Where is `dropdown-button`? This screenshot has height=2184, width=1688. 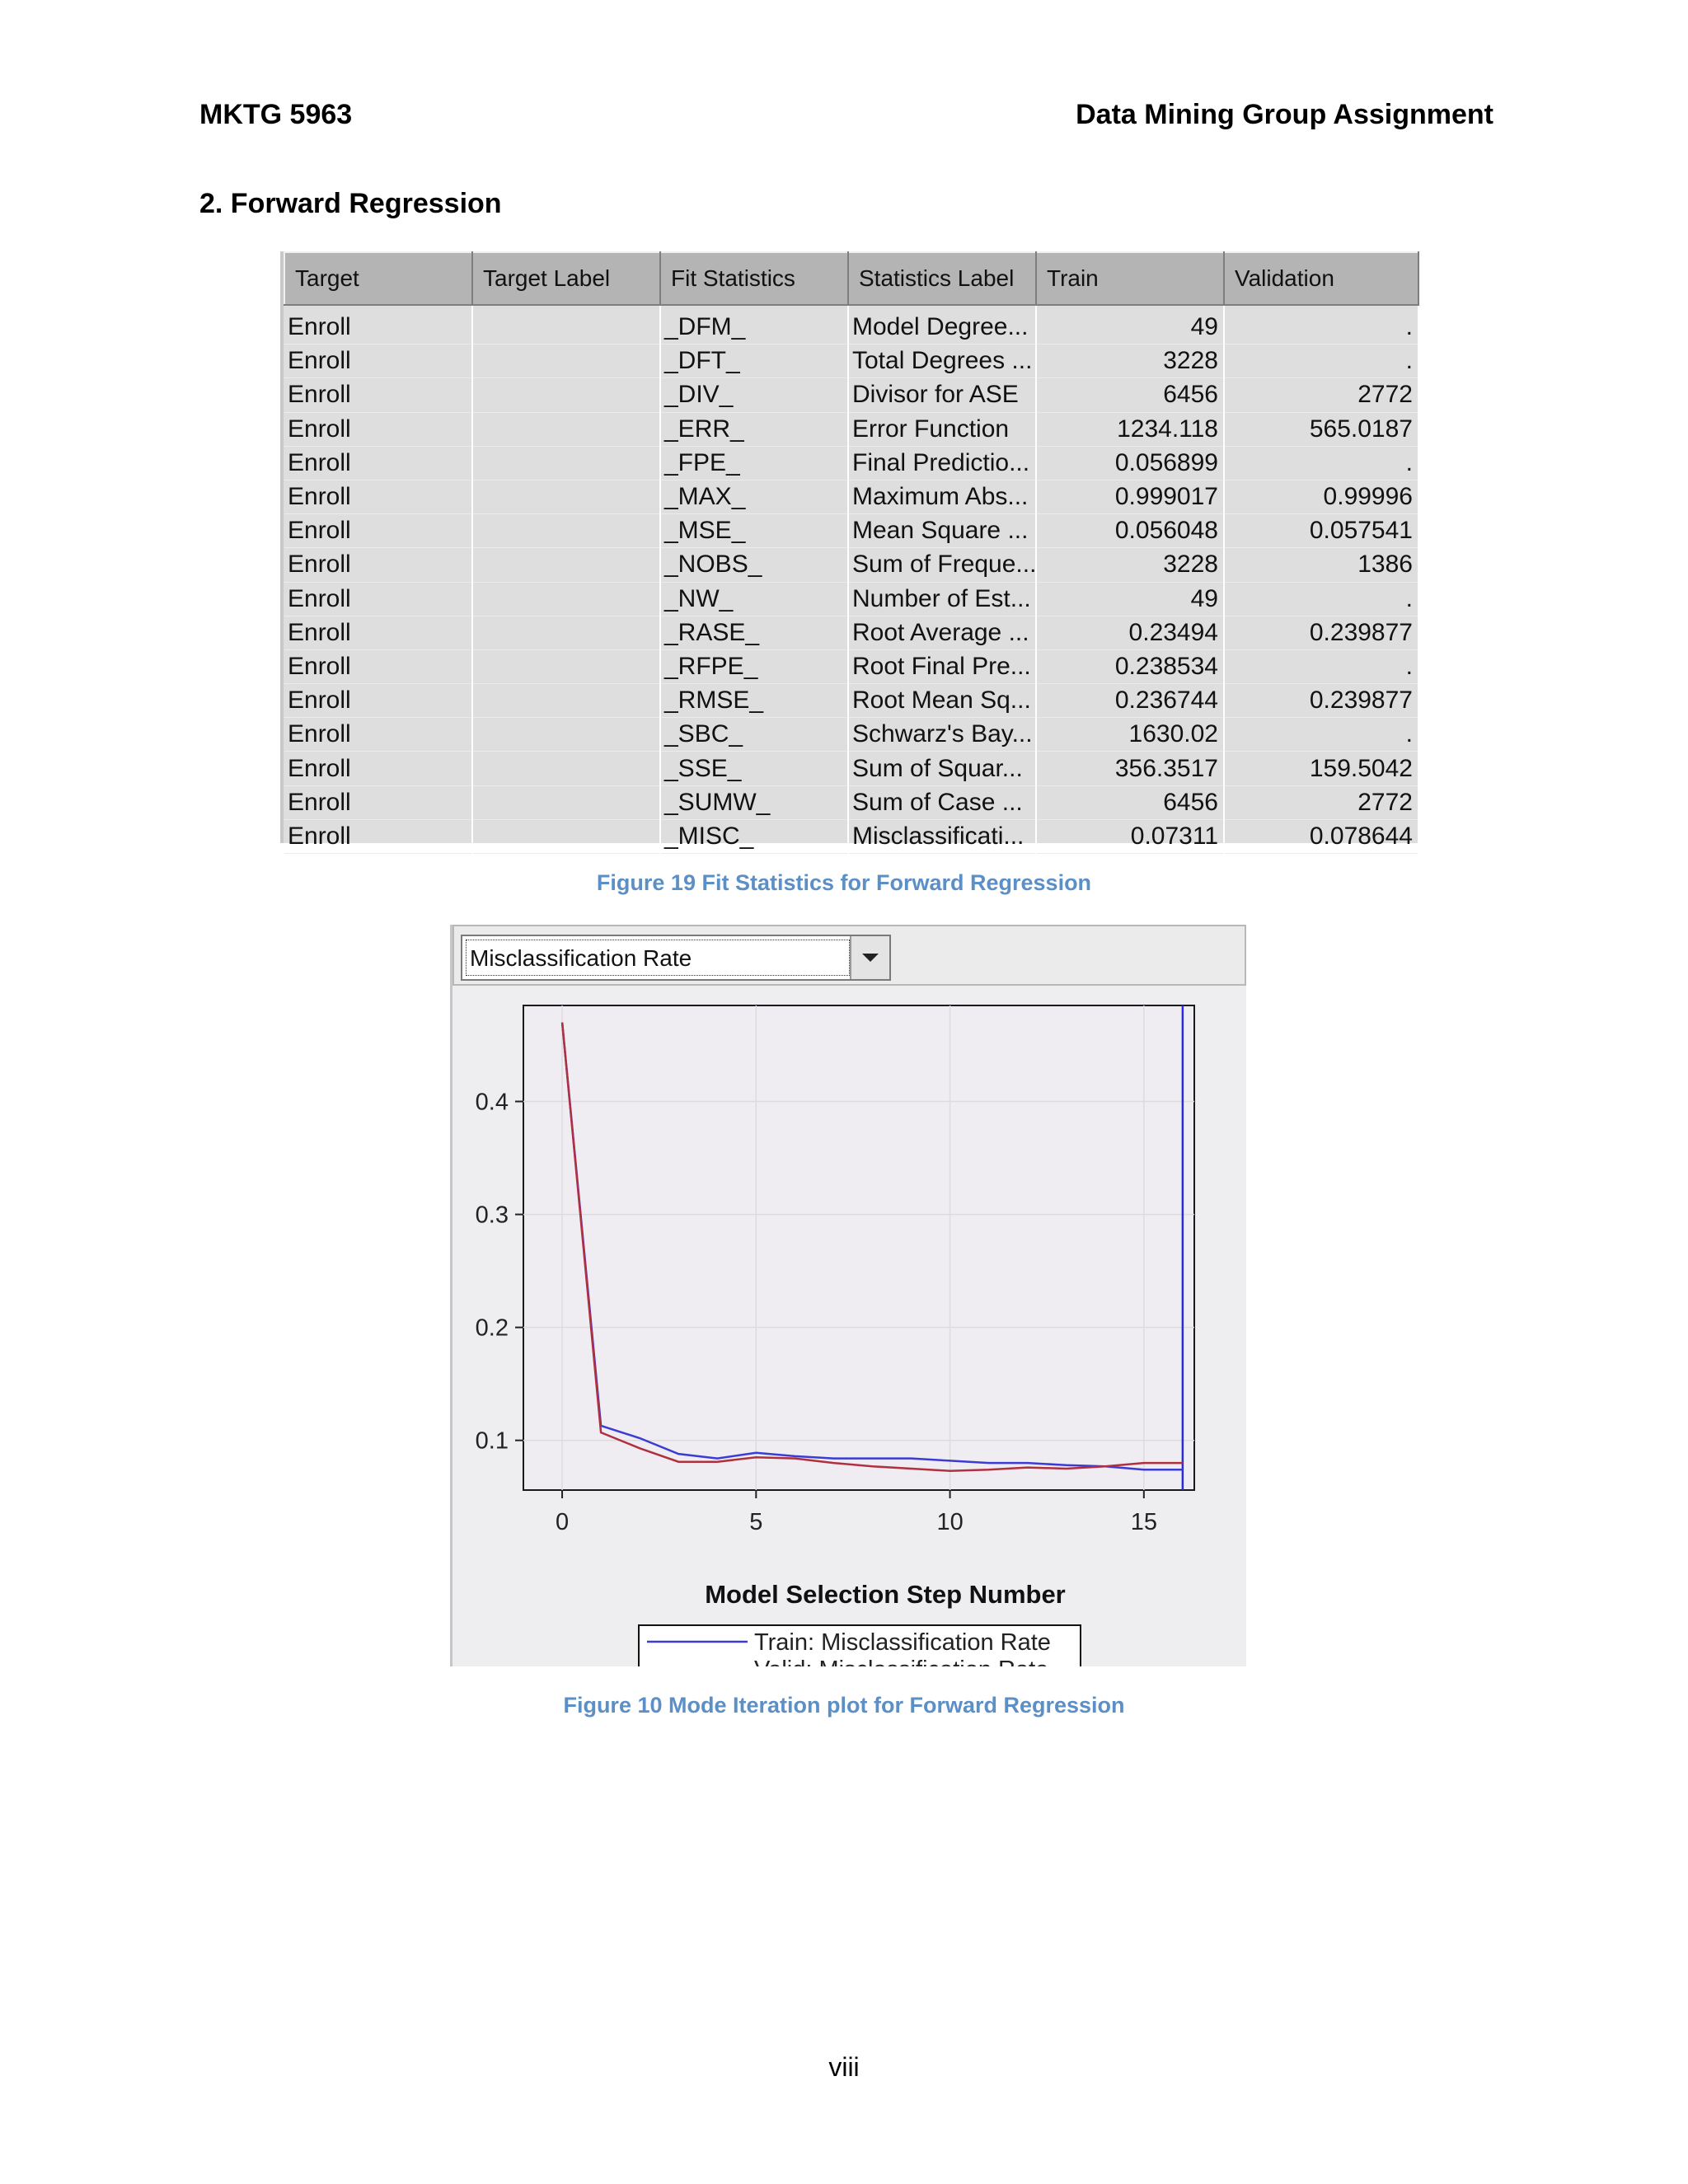 dropdown-button is located at coordinates (870, 957).